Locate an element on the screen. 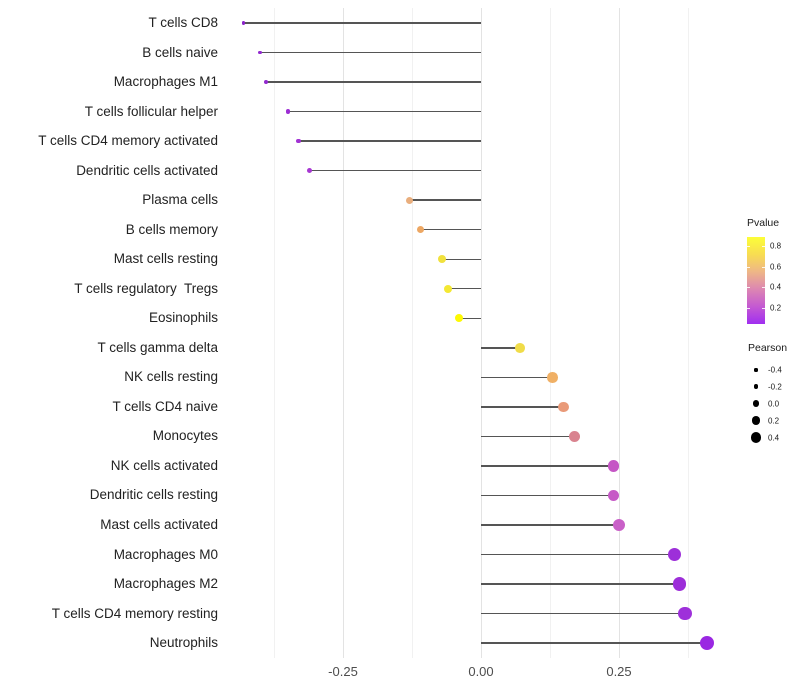 Image resolution: width=800 pixels, height=700 pixels. category-label: T cells CD4 naive is located at coordinates (165, 406).